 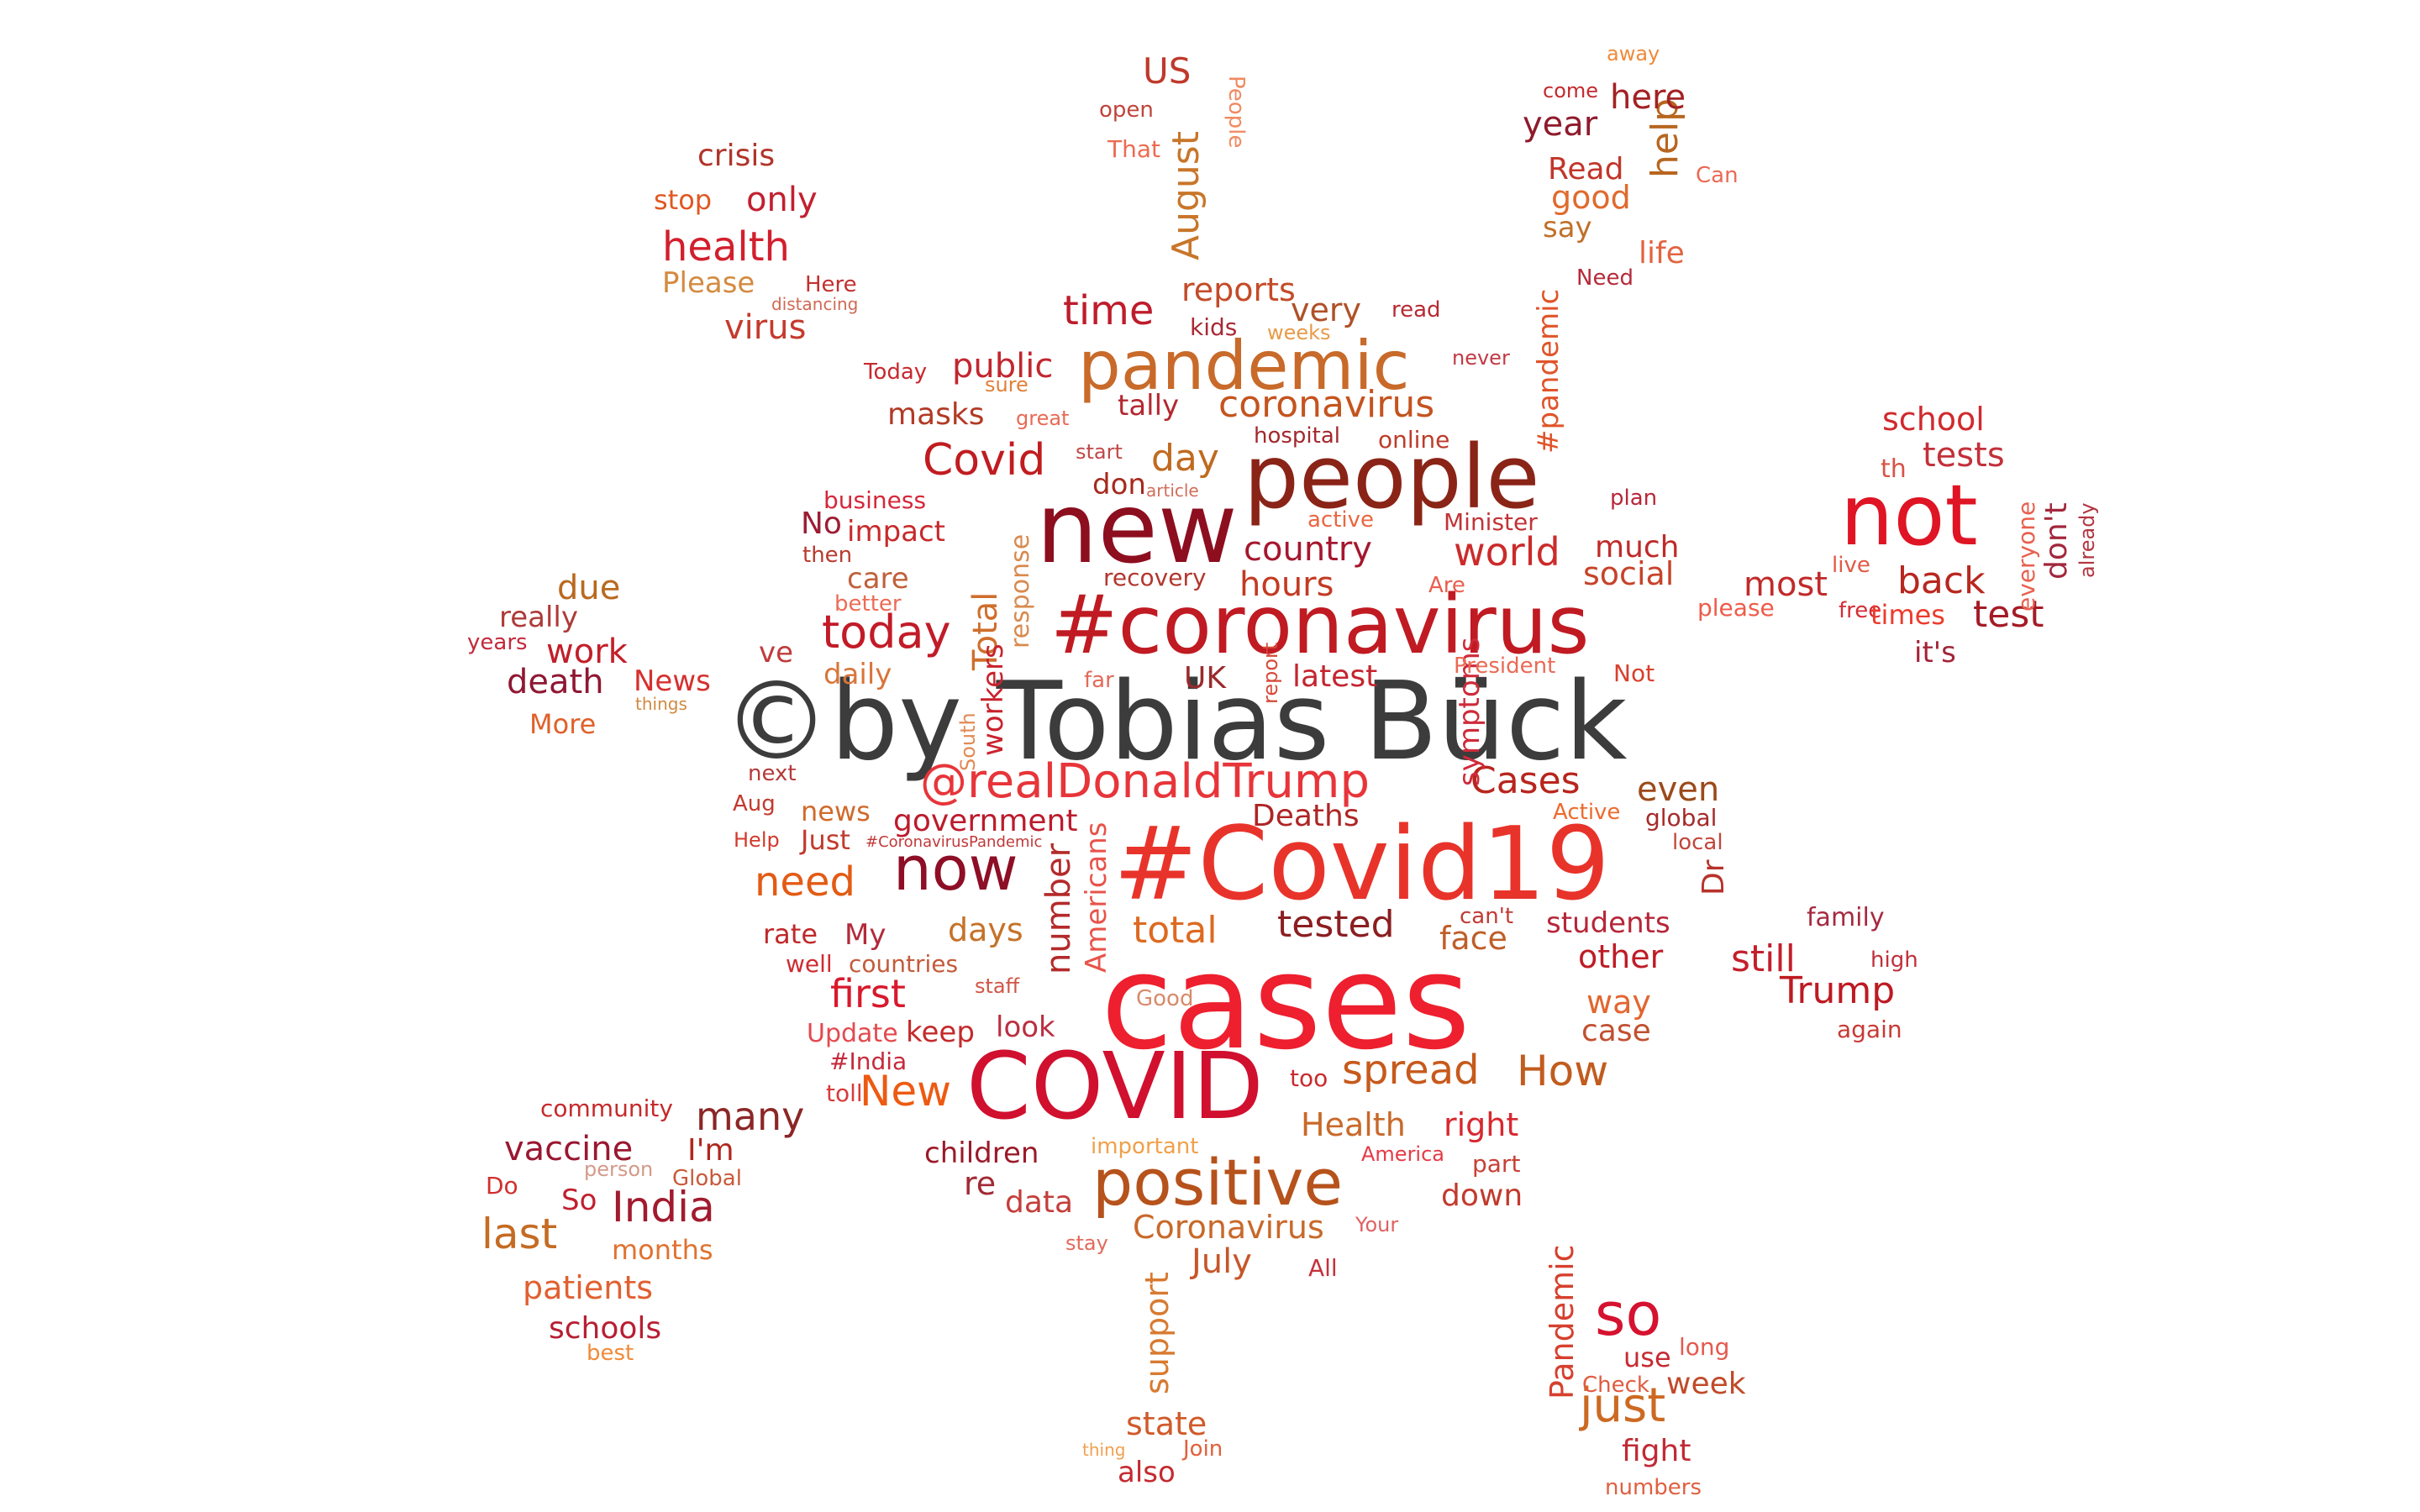 I want to click on word-aug: Aug, so click(x=754, y=803).